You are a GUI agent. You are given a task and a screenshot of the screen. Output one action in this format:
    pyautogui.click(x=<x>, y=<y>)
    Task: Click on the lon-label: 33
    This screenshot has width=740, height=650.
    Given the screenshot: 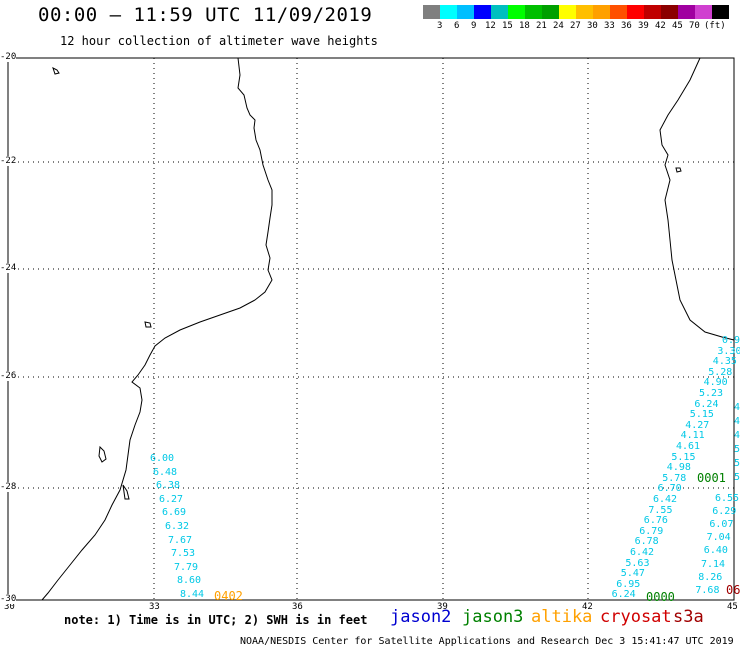 What is the action you would take?
    pyautogui.click(x=154, y=607)
    